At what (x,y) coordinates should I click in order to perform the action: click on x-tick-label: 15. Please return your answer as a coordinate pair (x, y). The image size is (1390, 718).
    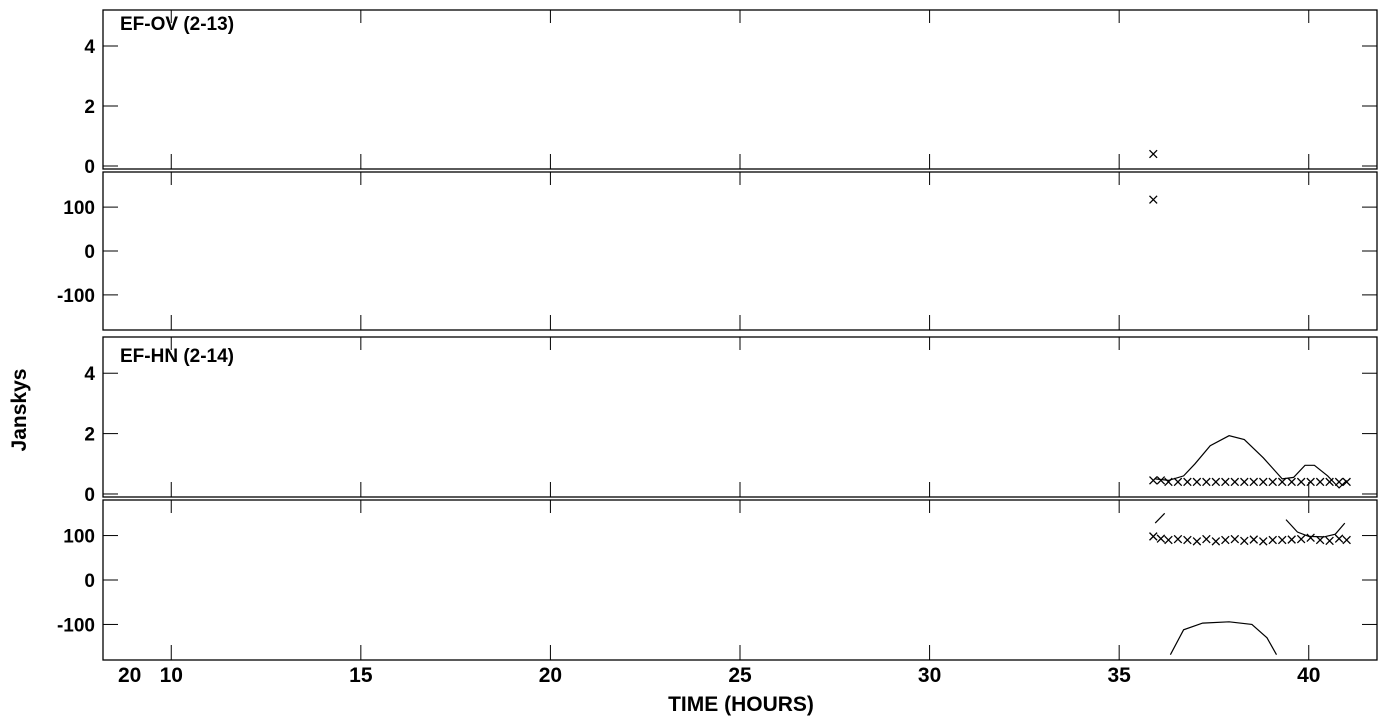
    Looking at the image, I should click on (361, 675).